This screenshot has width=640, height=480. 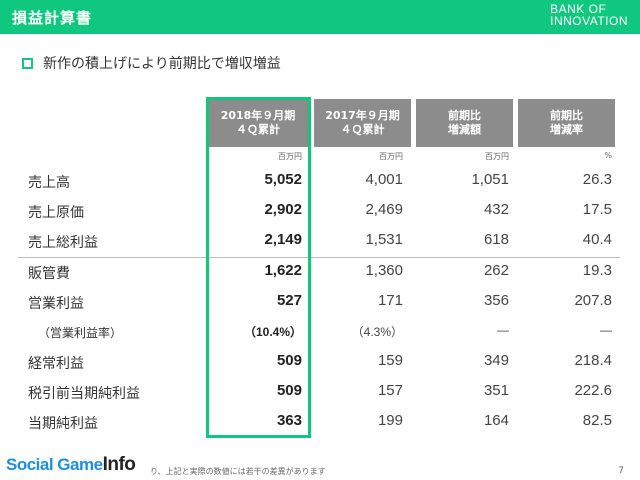 What do you see at coordinates (377, 332) in the screenshot?
I see `value-2017: （4.3%）` at bounding box center [377, 332].